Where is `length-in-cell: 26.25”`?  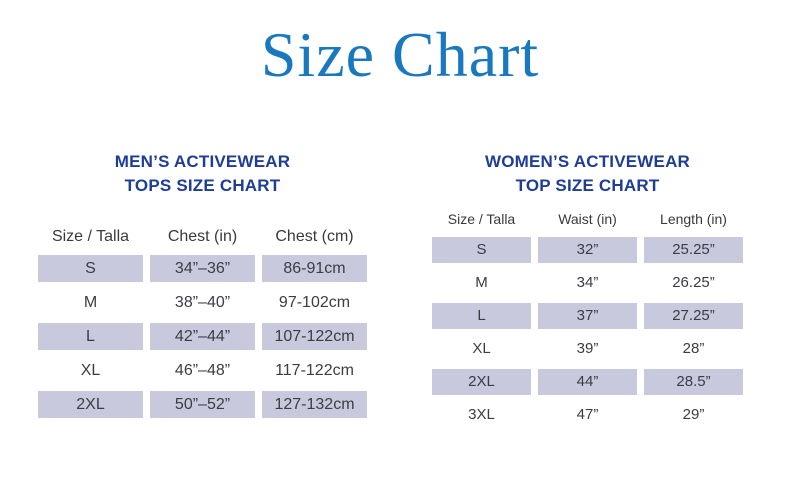 length-in-cell: 26.25” is located at coordinates (693, 282).